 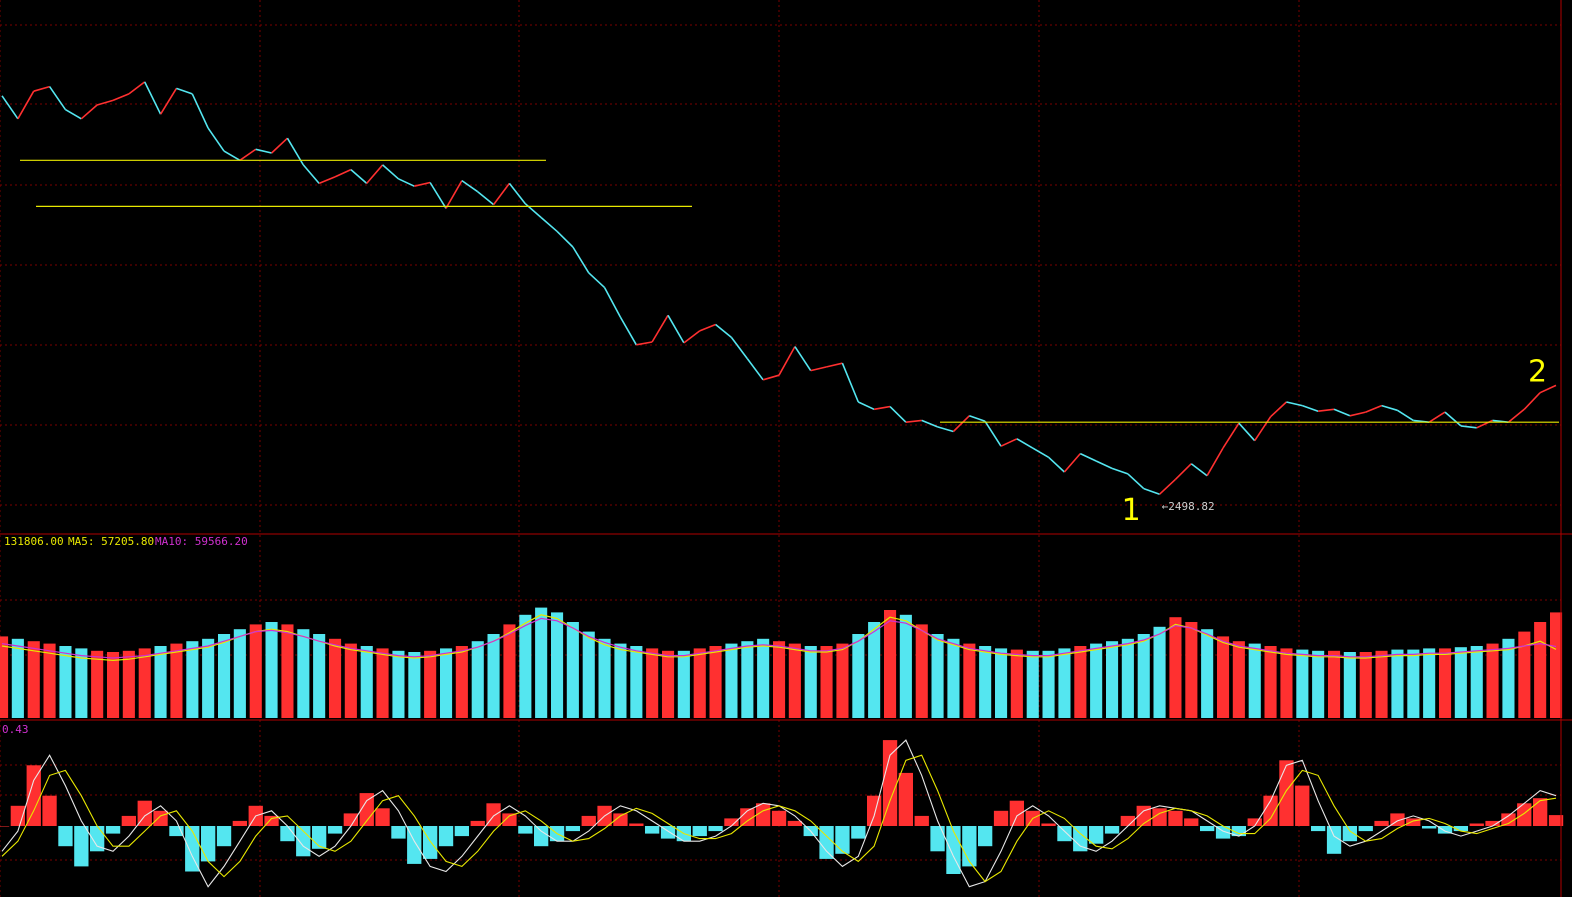 I want to click on volume-ma10-line, so click(x=779, y=638).